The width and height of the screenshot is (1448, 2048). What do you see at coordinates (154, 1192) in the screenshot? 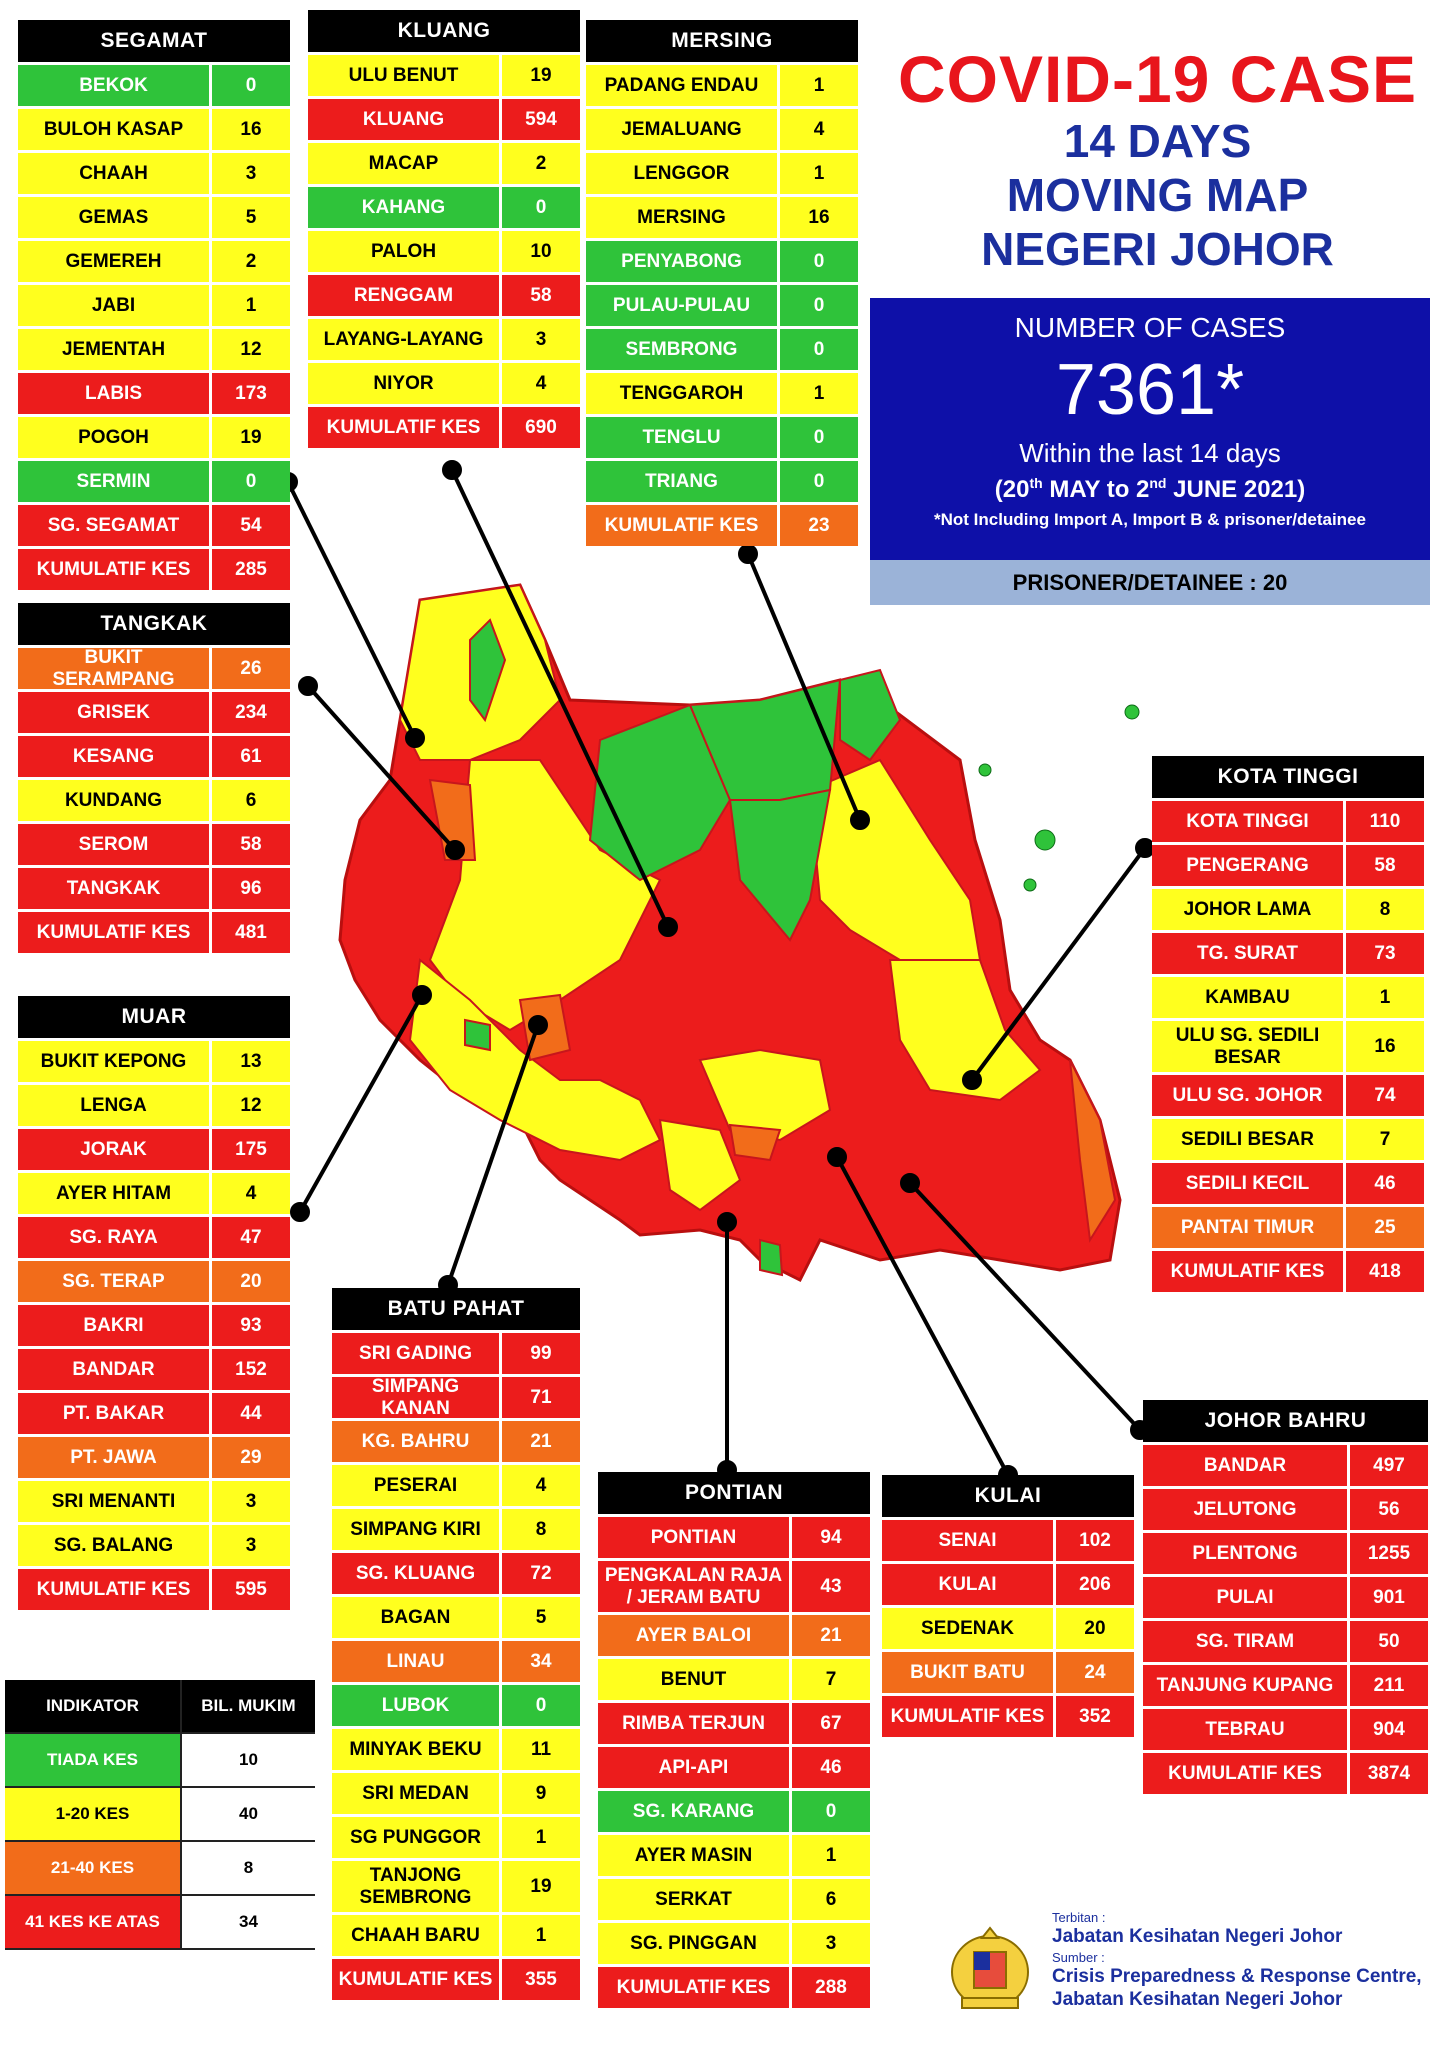
I see `table-row: AYER HITAM 4` at bounding box center [154, 1192].